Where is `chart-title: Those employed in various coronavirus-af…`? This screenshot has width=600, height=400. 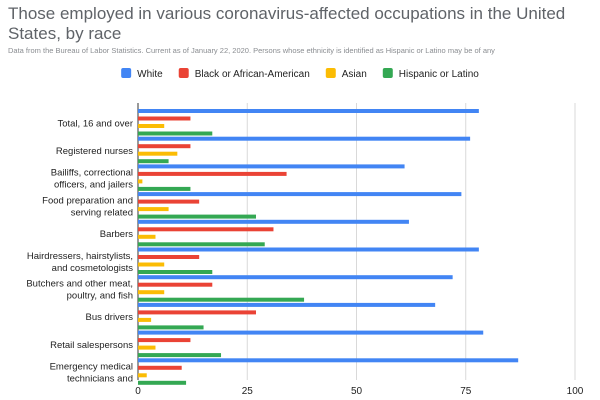 chart-title: Those employed in various coronavirus-af… is located at coordinates (287, 23).